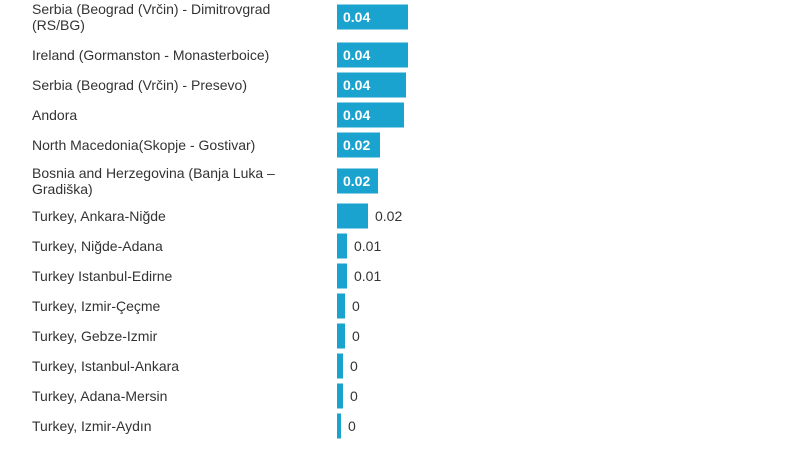 This screenshot has height=452, width=805. I want to click on category-label: Andora, so click(55, 115).